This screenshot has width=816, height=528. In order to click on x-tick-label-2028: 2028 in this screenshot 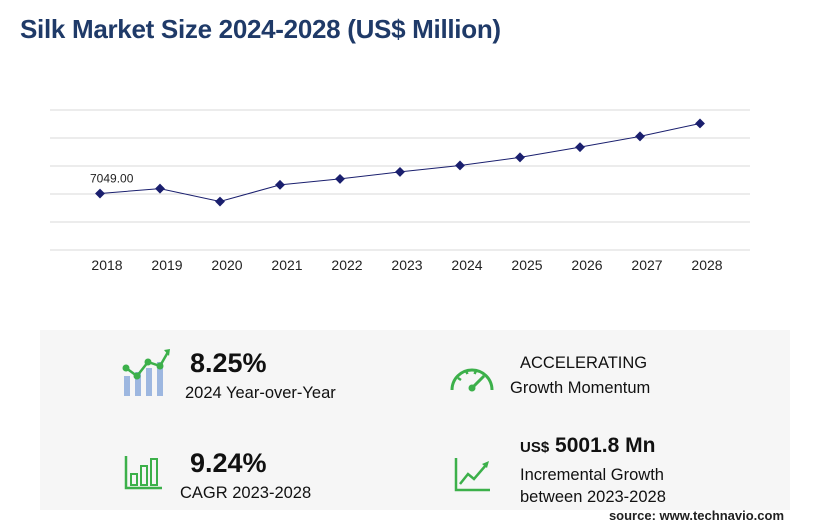, I will do `click(706, 265)`.